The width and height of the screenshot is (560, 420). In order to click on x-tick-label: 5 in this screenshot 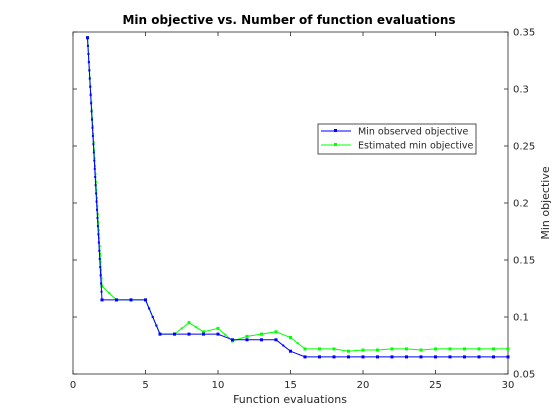, I will do `click(145, 385)`.